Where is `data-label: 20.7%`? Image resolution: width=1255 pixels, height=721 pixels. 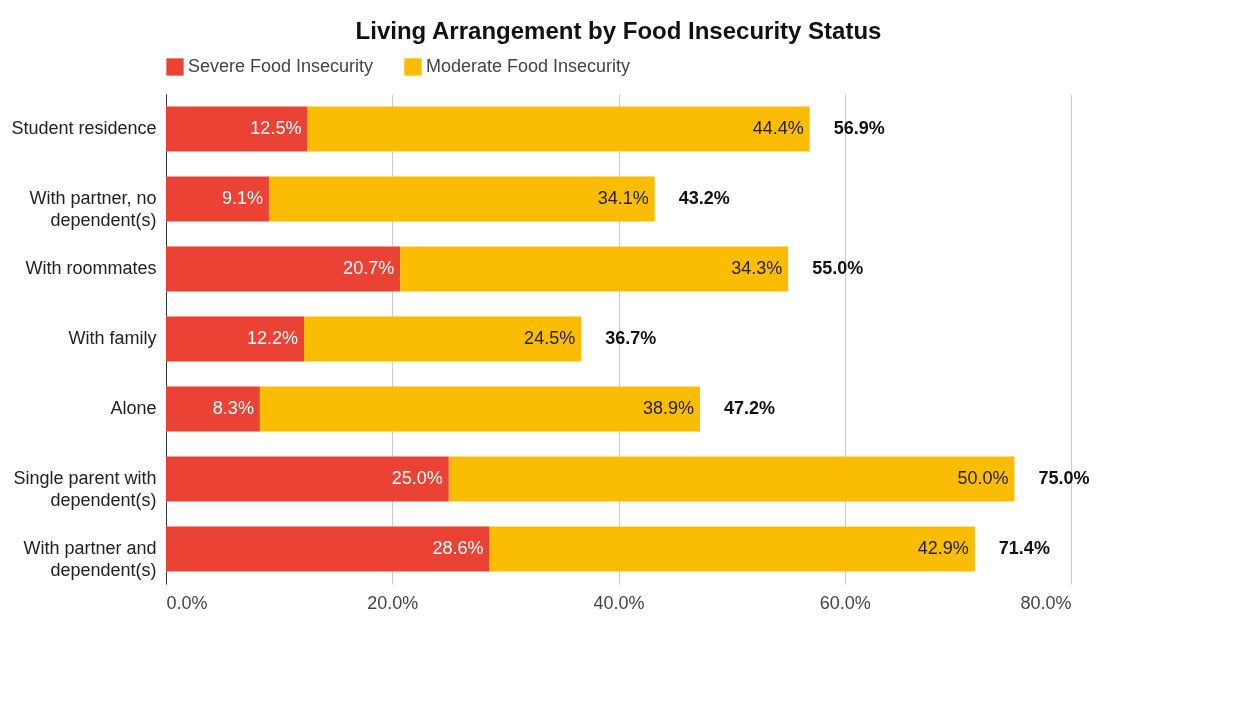
data-label: 20.7% is located at coordinates (369, 268).